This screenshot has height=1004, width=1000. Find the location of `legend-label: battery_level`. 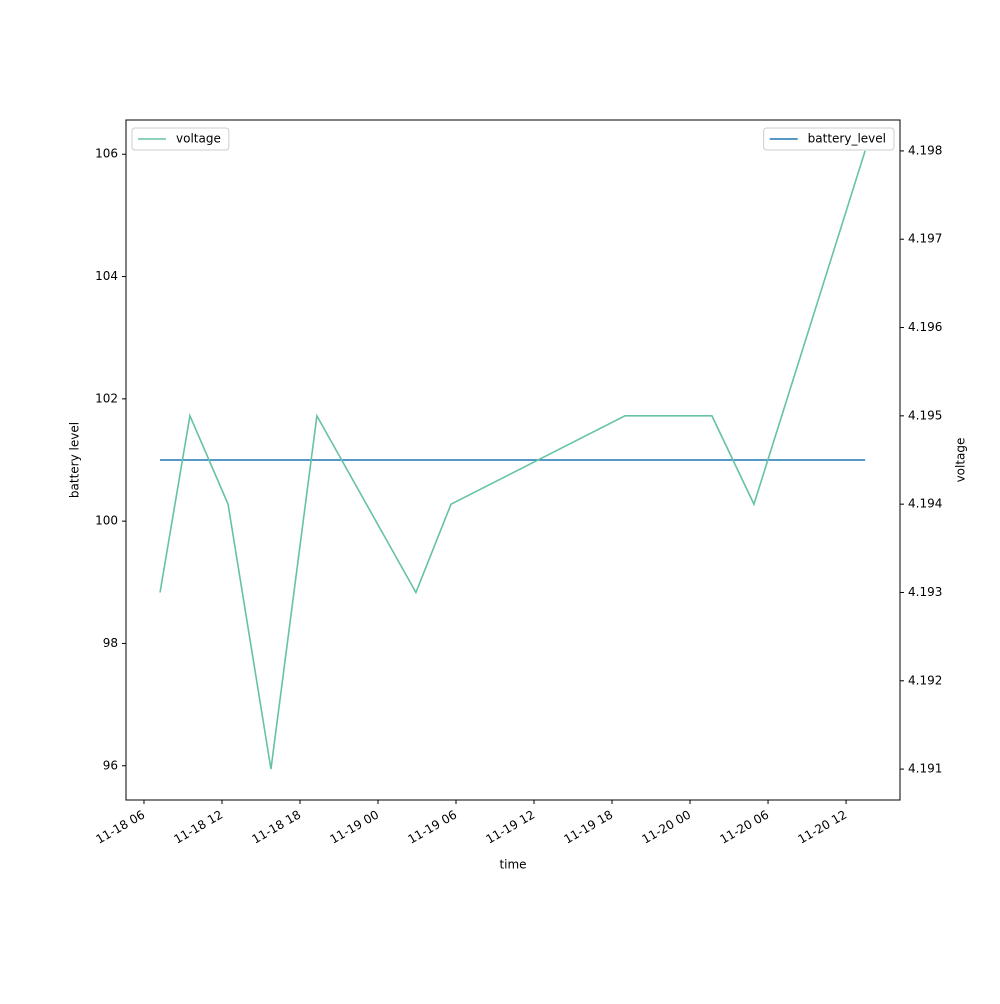

legend-label: battery_level is located at coordinates (847, 139).